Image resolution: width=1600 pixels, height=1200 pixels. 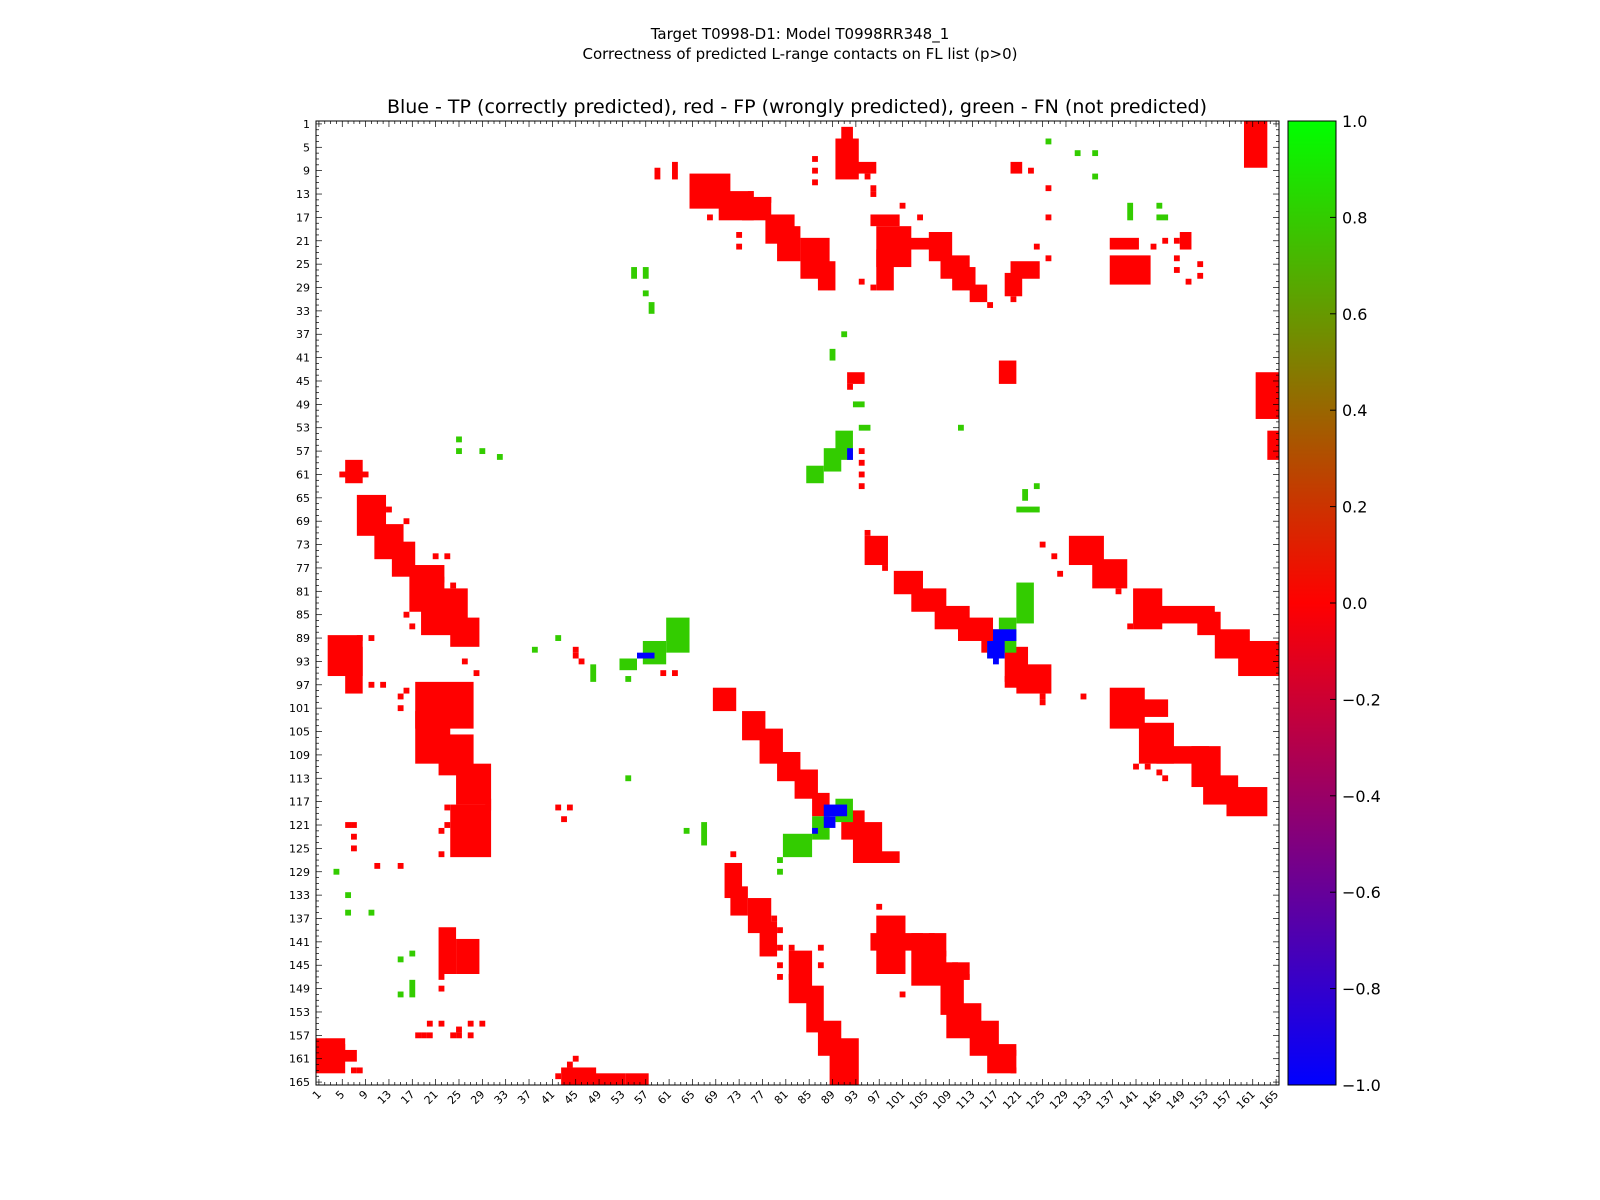 What do you see at coordinates (524, 1097) in the screenshot?
I see `x-tick-label: 37` at bounding box center [524, 1097].